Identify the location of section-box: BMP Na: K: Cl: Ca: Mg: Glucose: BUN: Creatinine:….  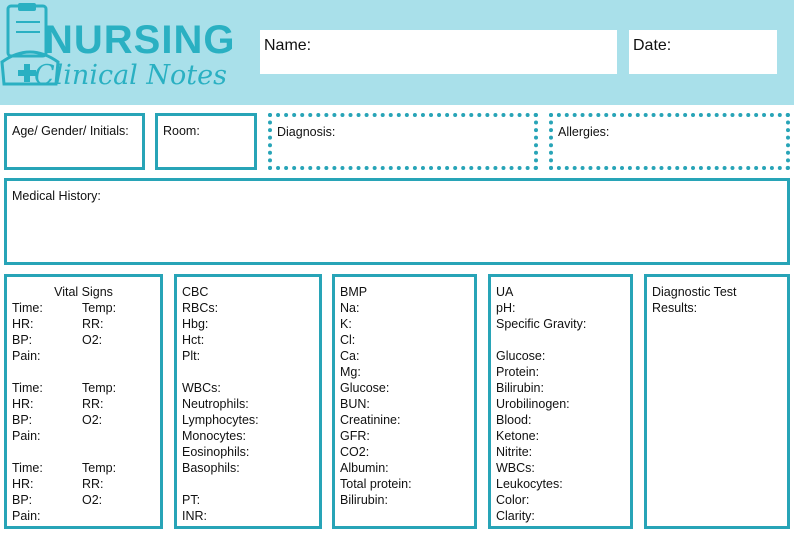
(404, 401).